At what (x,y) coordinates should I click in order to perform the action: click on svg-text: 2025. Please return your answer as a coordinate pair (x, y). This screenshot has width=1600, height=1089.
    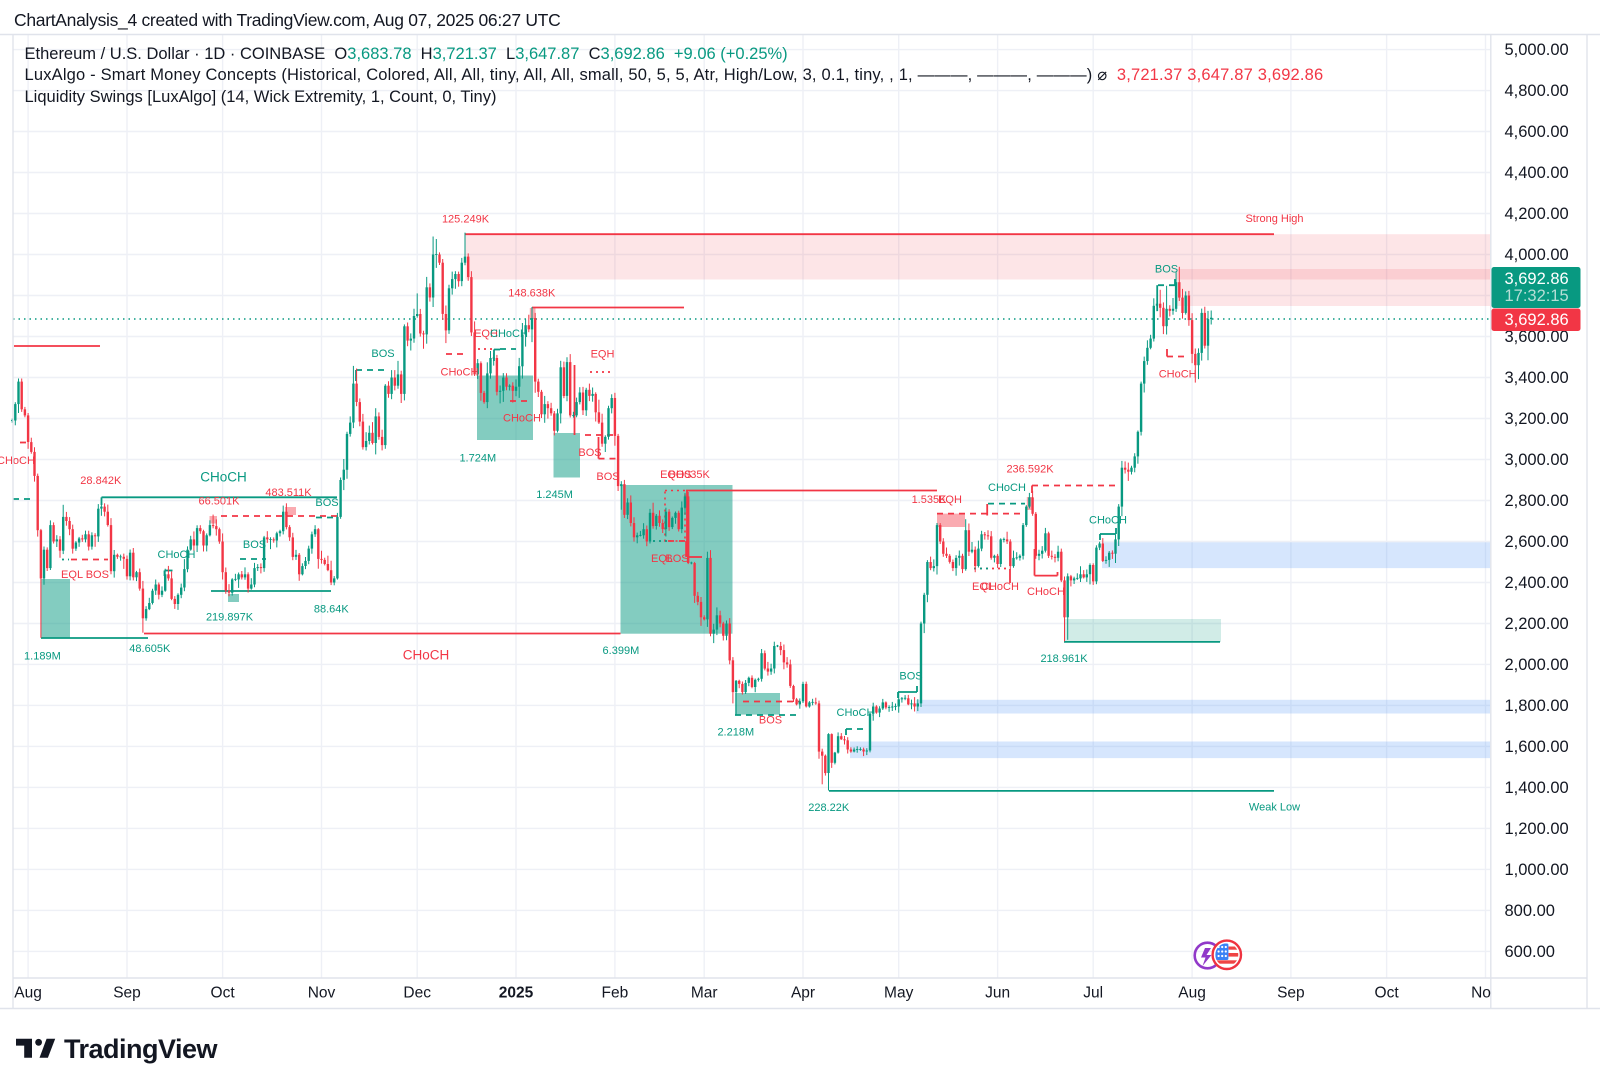
    Looking at the image, I should click on (516, 993).